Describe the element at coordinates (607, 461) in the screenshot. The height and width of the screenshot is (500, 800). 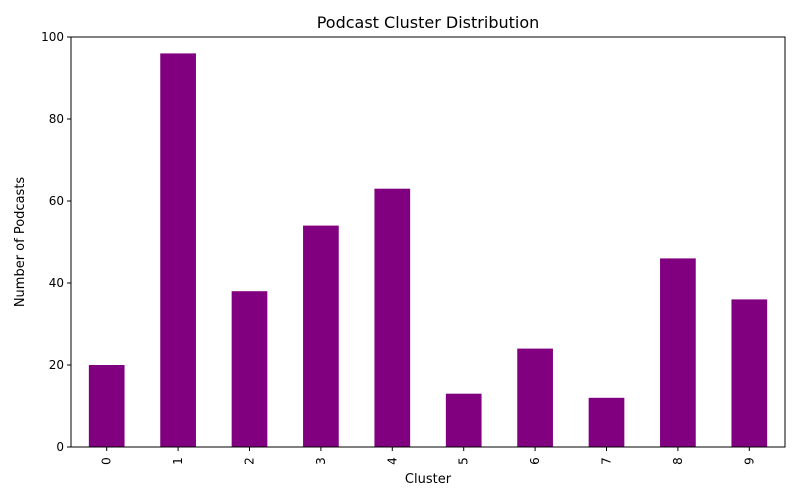
I see `x-tick-label-7: 7` at that location.